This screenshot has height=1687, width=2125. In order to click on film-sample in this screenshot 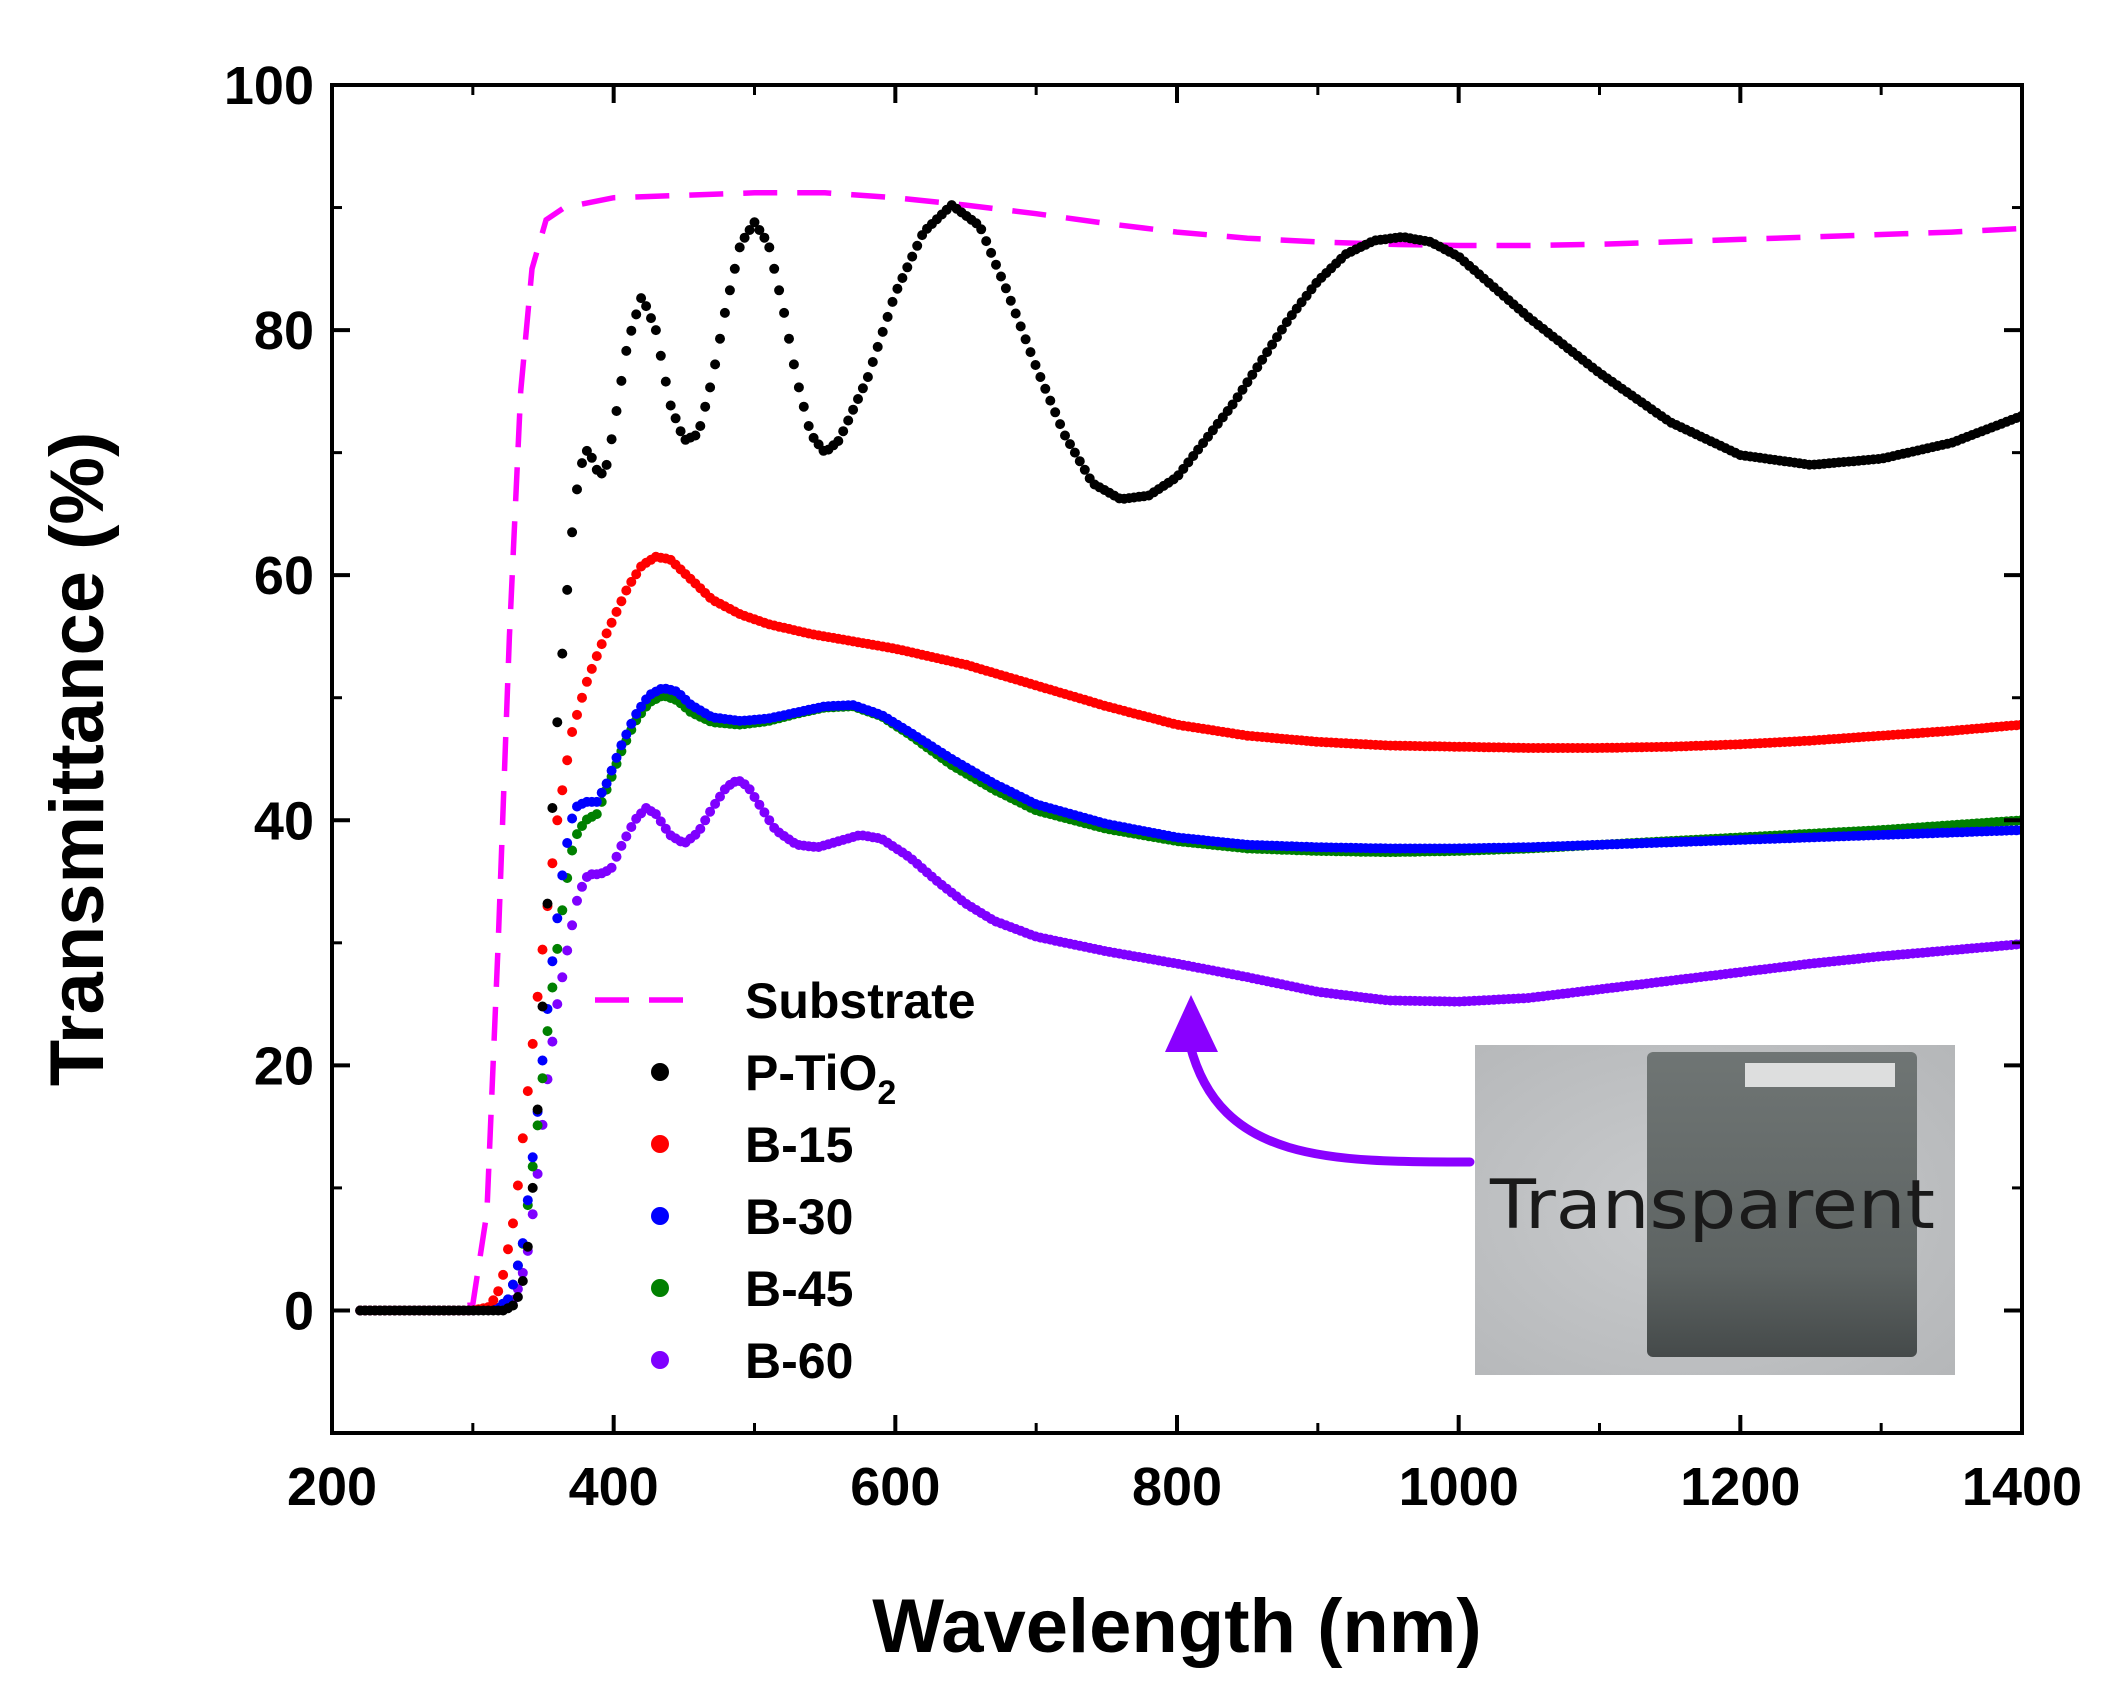, I will do `click(1782, 1204)`.